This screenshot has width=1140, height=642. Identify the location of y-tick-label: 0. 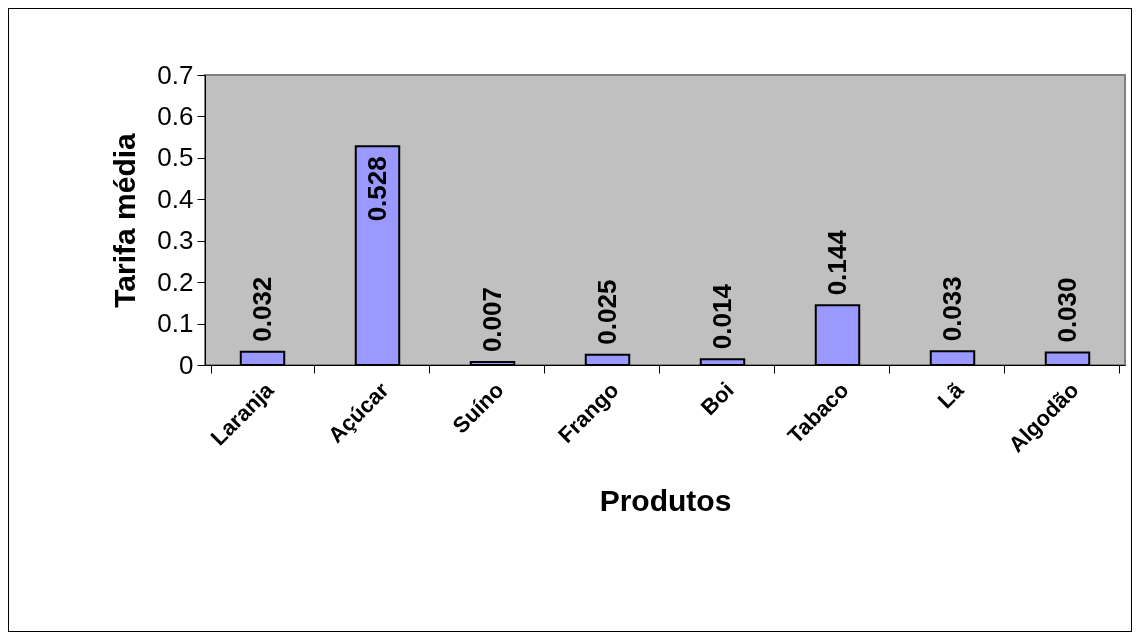
(186, 364).